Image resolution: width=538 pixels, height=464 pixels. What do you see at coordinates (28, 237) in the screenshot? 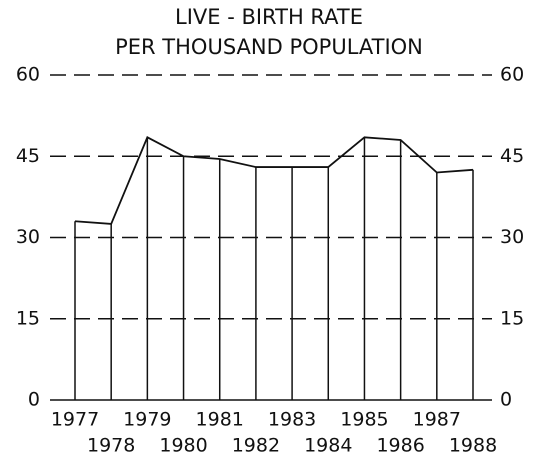
I see `y-tick-label: 30` at bounding box center [28, 237].